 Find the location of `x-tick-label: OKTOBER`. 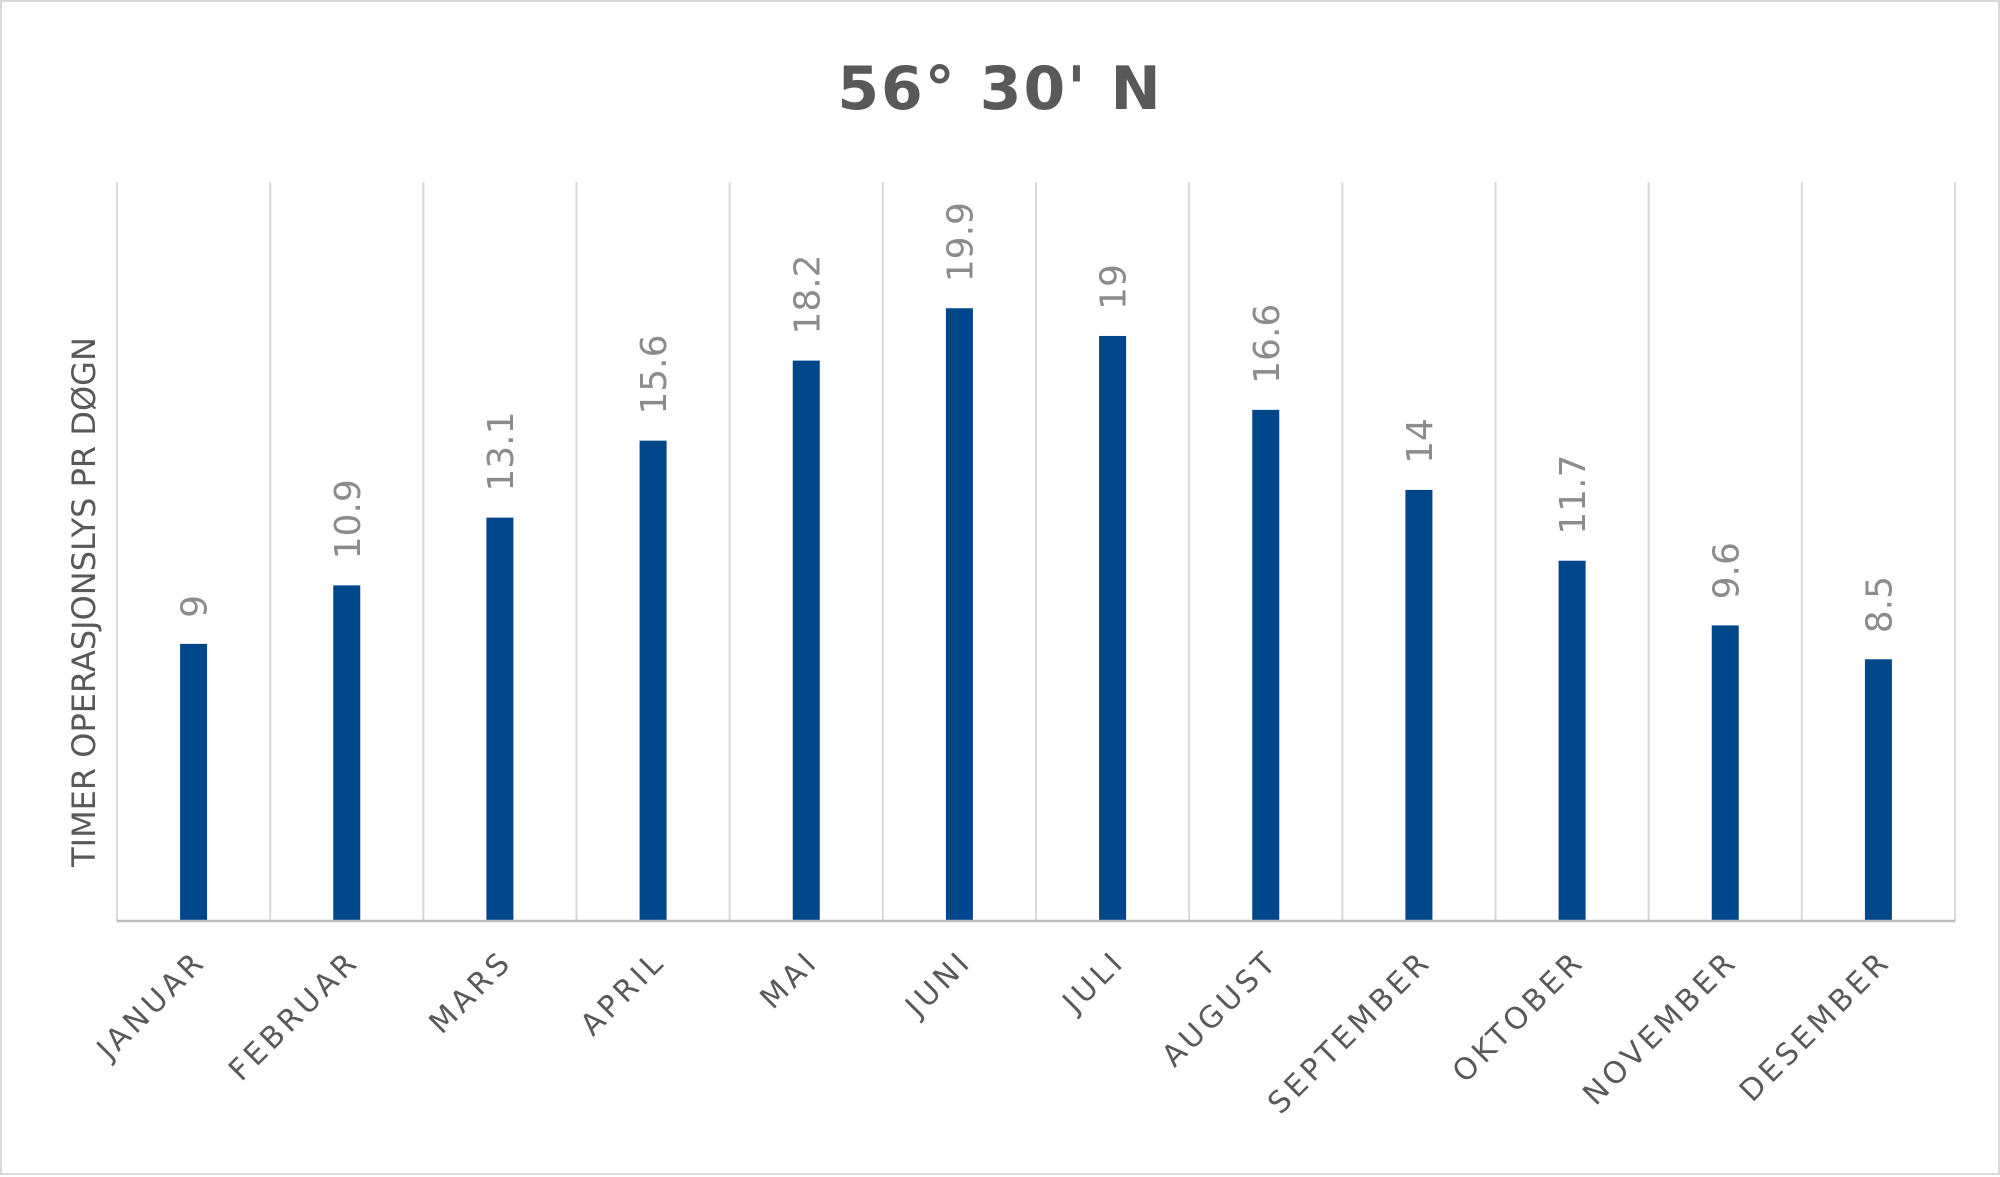

x-tick-label: OKTOBER is located at coordinates (1519, 1017).